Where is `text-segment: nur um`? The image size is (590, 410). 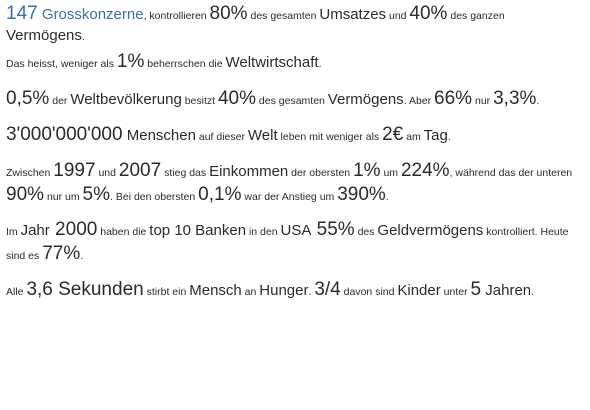
text-segment: nur um is located at coordinates (63, 197).